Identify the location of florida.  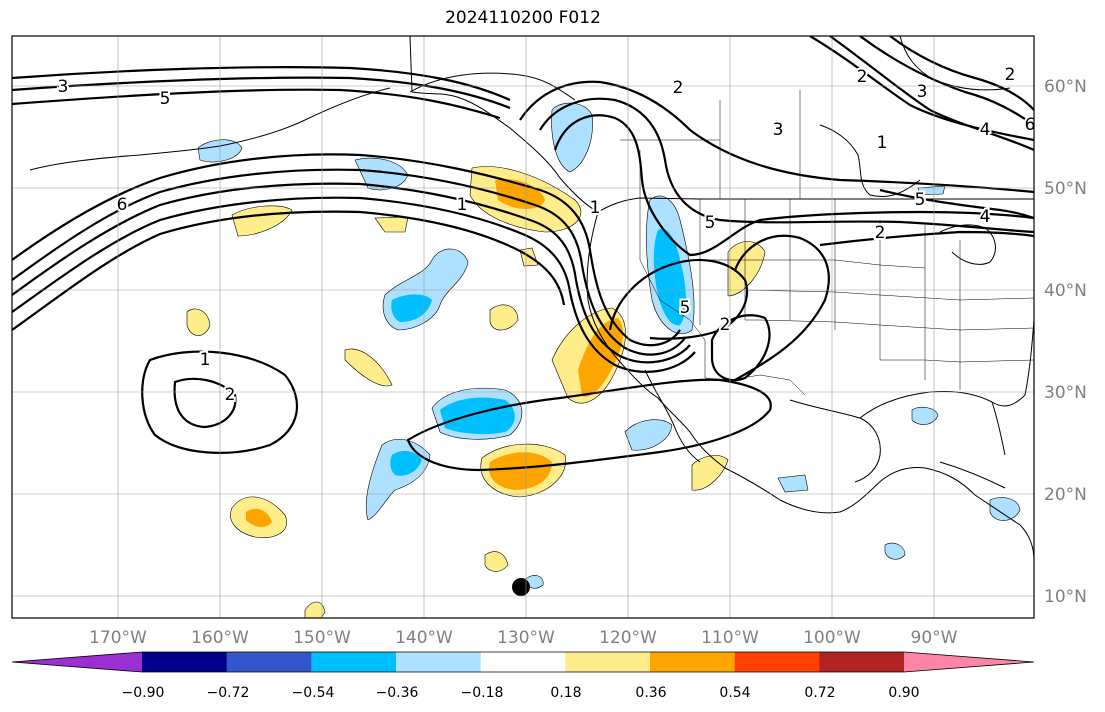
(998, 428).